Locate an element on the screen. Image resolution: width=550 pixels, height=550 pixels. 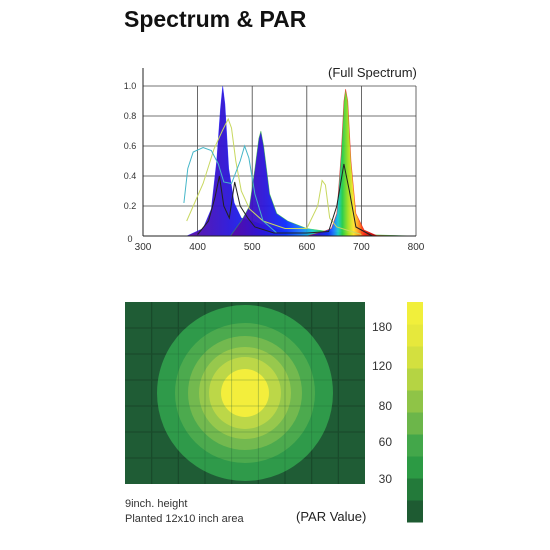
page-title: Spectrum & PAR is located at coordinates (215, 19).